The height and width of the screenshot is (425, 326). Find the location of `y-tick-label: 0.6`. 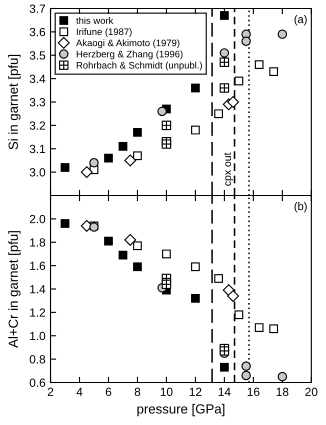

y-tick-label: 0.6 is located at coordinates (38, 382).